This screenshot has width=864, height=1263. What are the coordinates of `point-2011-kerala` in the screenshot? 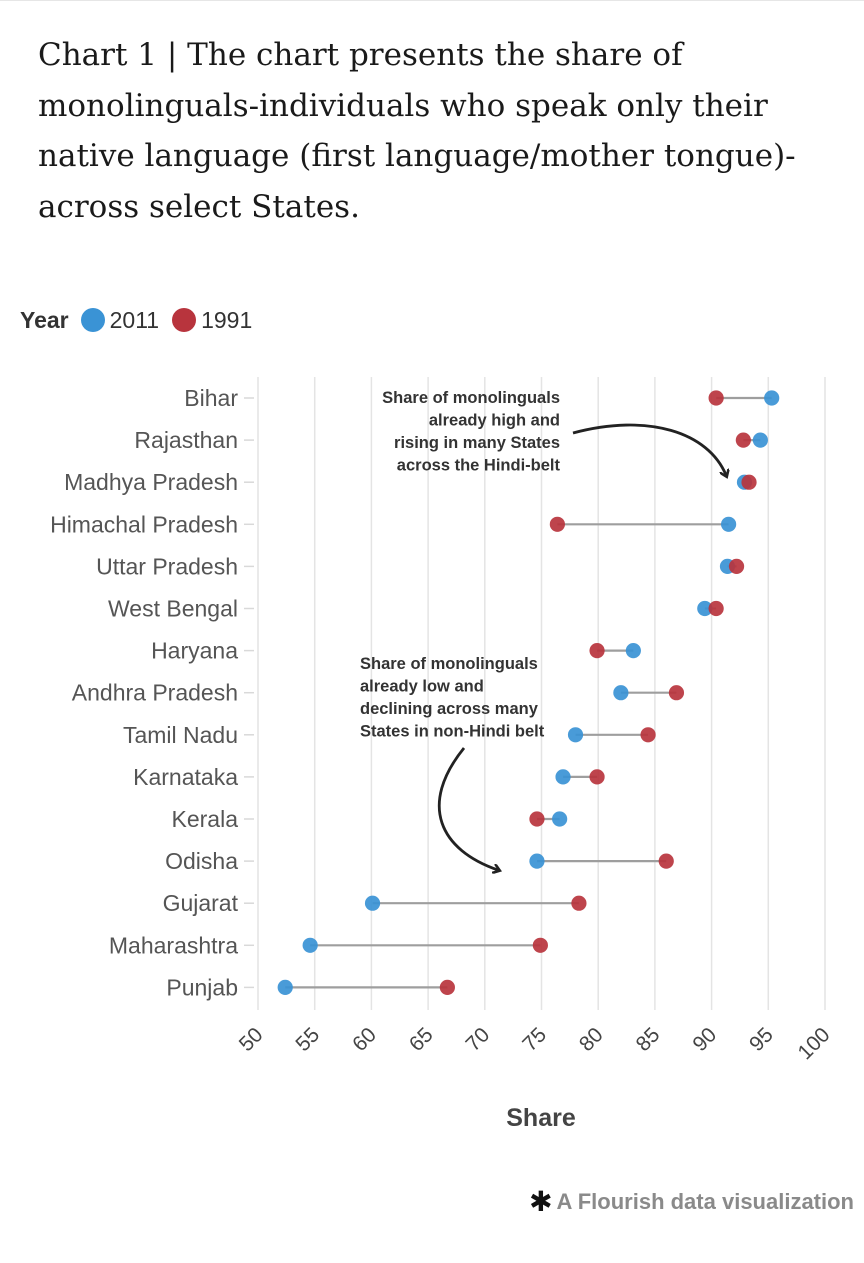 It's located at (560, 819).